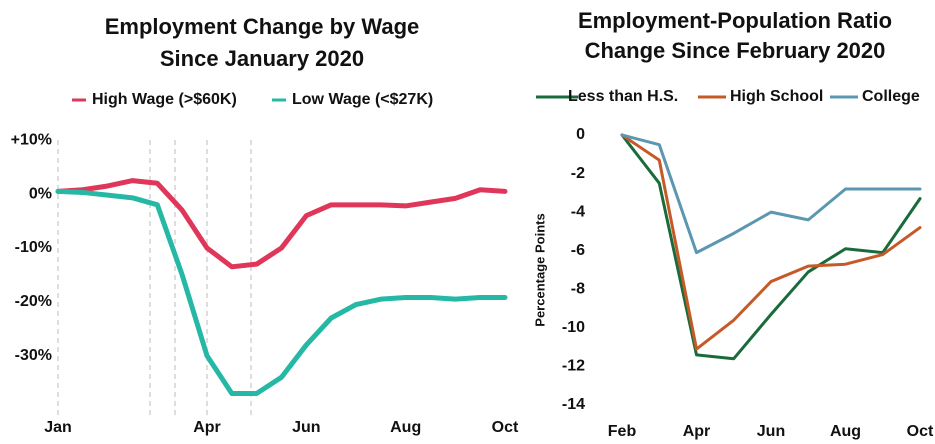  I want to click on y-tick-label: -10, so click(573, 327).